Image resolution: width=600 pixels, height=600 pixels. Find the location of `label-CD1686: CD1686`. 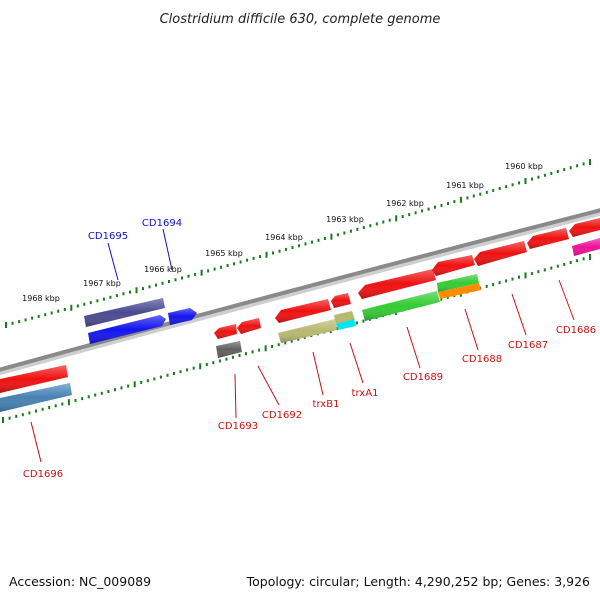

label-CD1686: CD1686 is located at coordinates (576, 330).